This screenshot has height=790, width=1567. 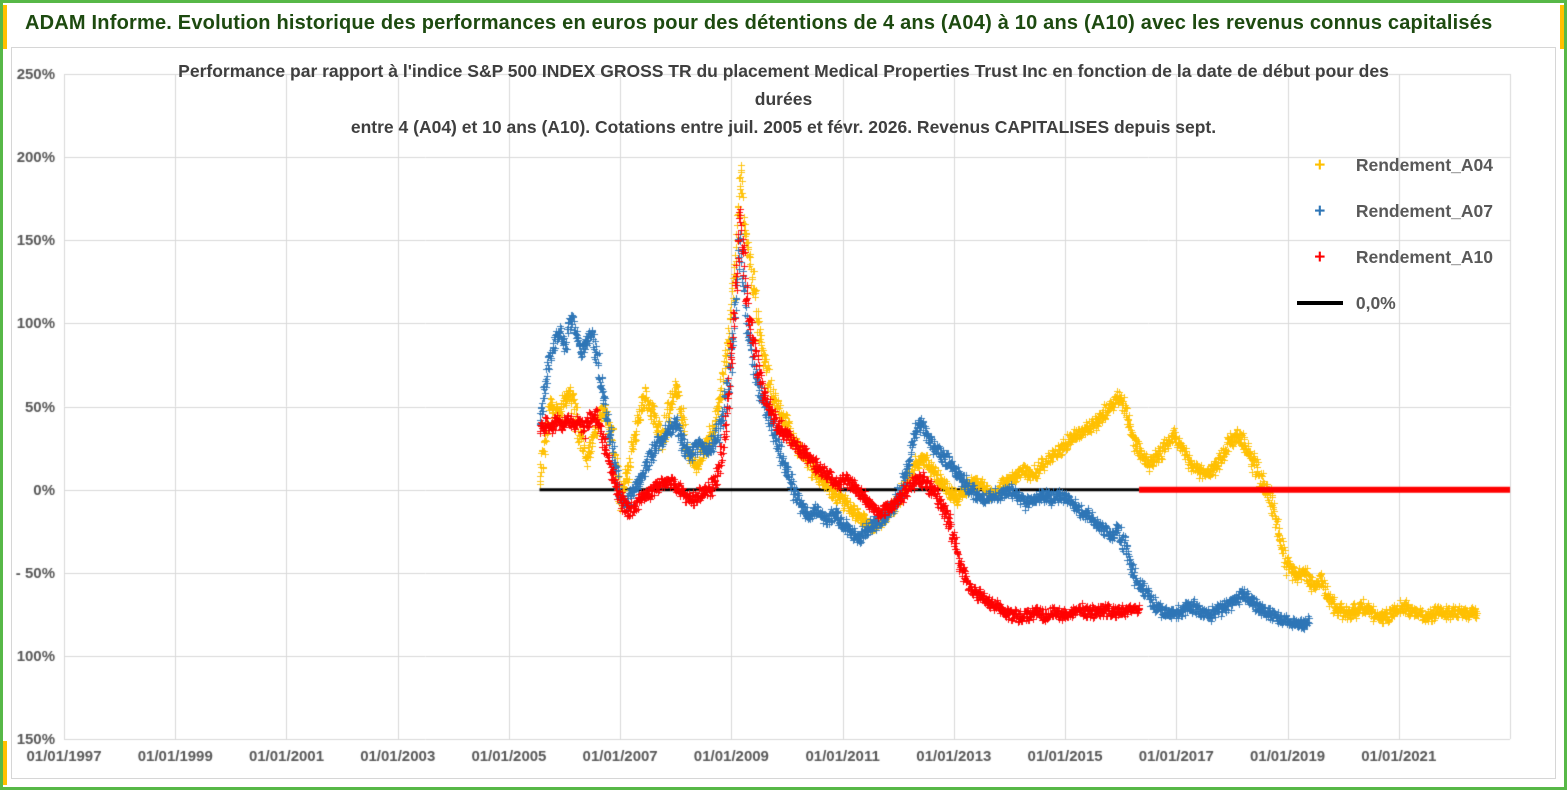 What do you see at coordinates (1375, 302) in the screenshot?
I see `legend-label: 0,0%` at bounding box center [1375, 302].